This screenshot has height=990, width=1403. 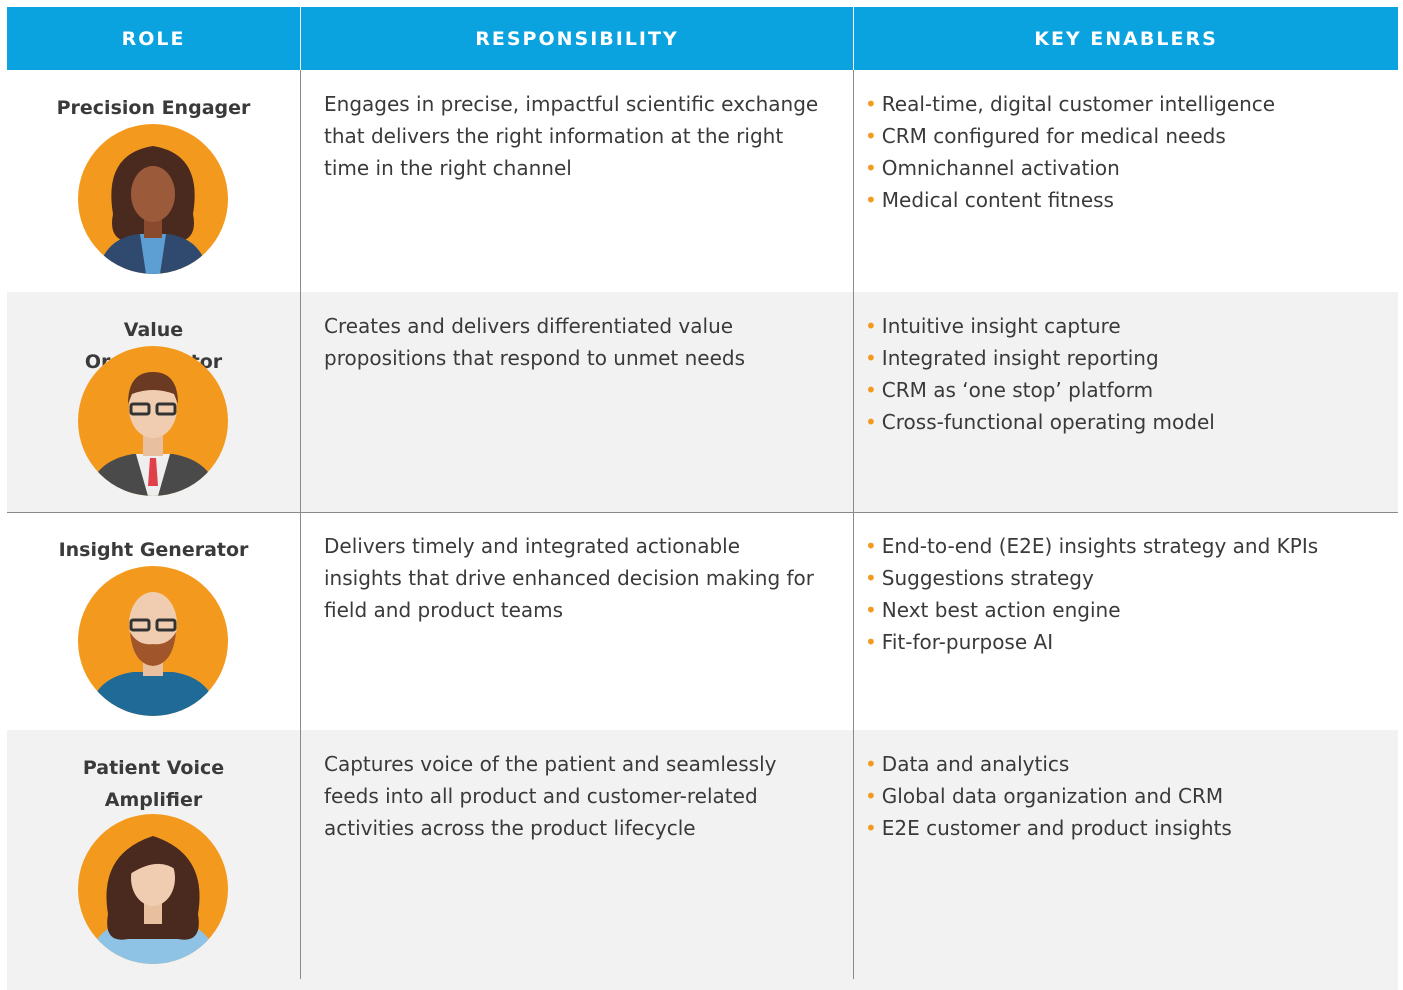 I want to click on role-text: Insight Generator, so click(x=153, y=550).